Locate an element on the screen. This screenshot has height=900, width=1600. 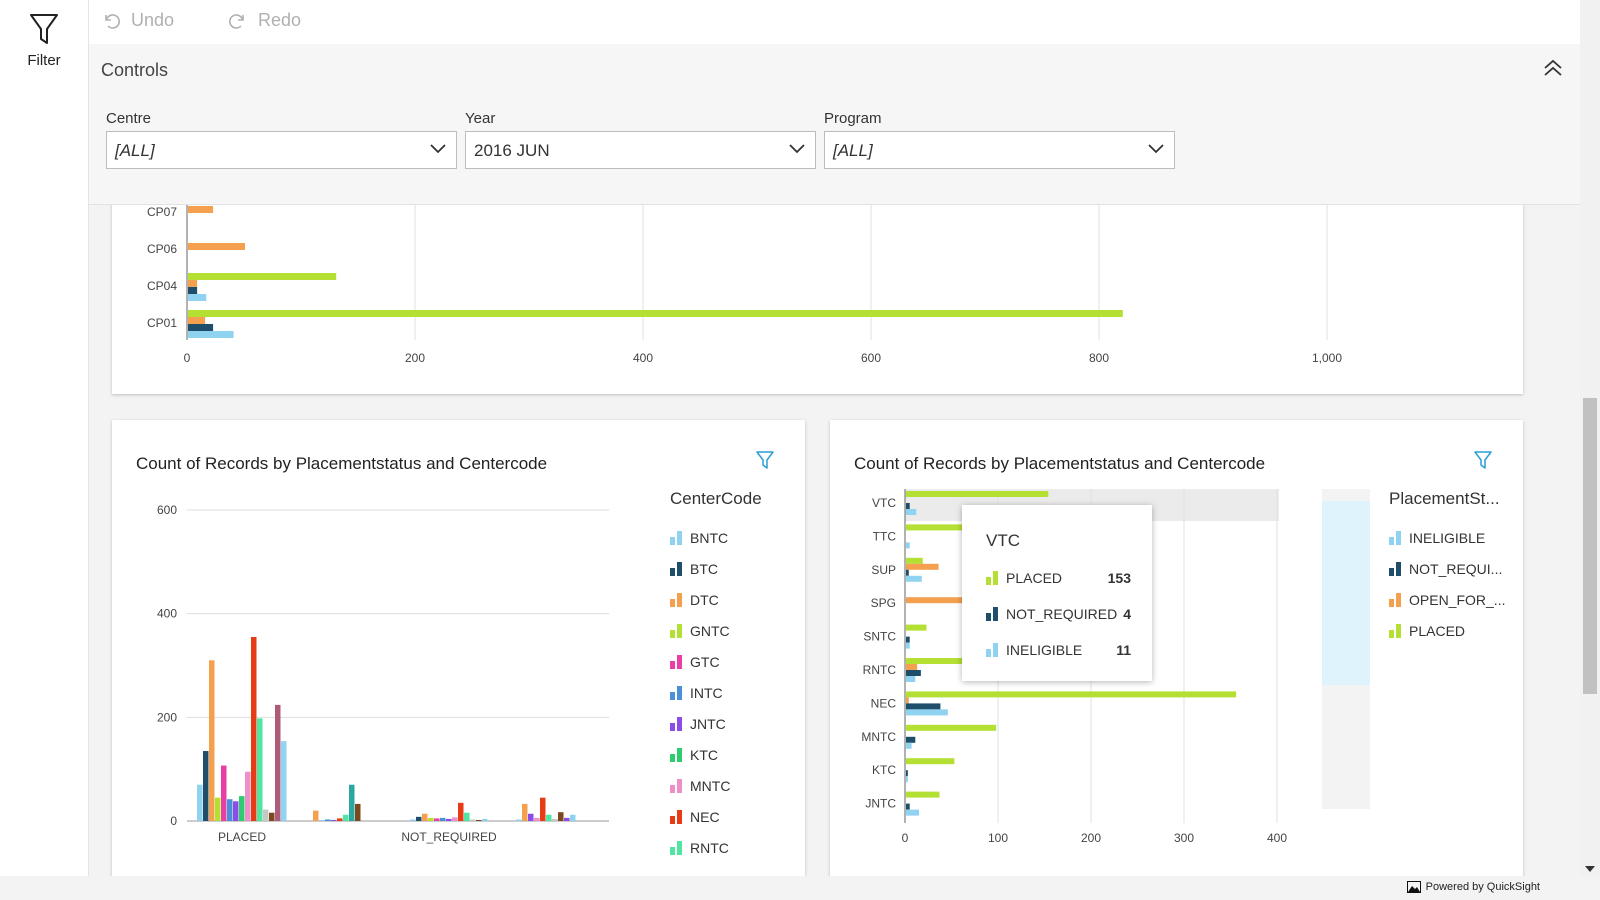
y-tick-label: CP06 is located at coordinates (162, 249).